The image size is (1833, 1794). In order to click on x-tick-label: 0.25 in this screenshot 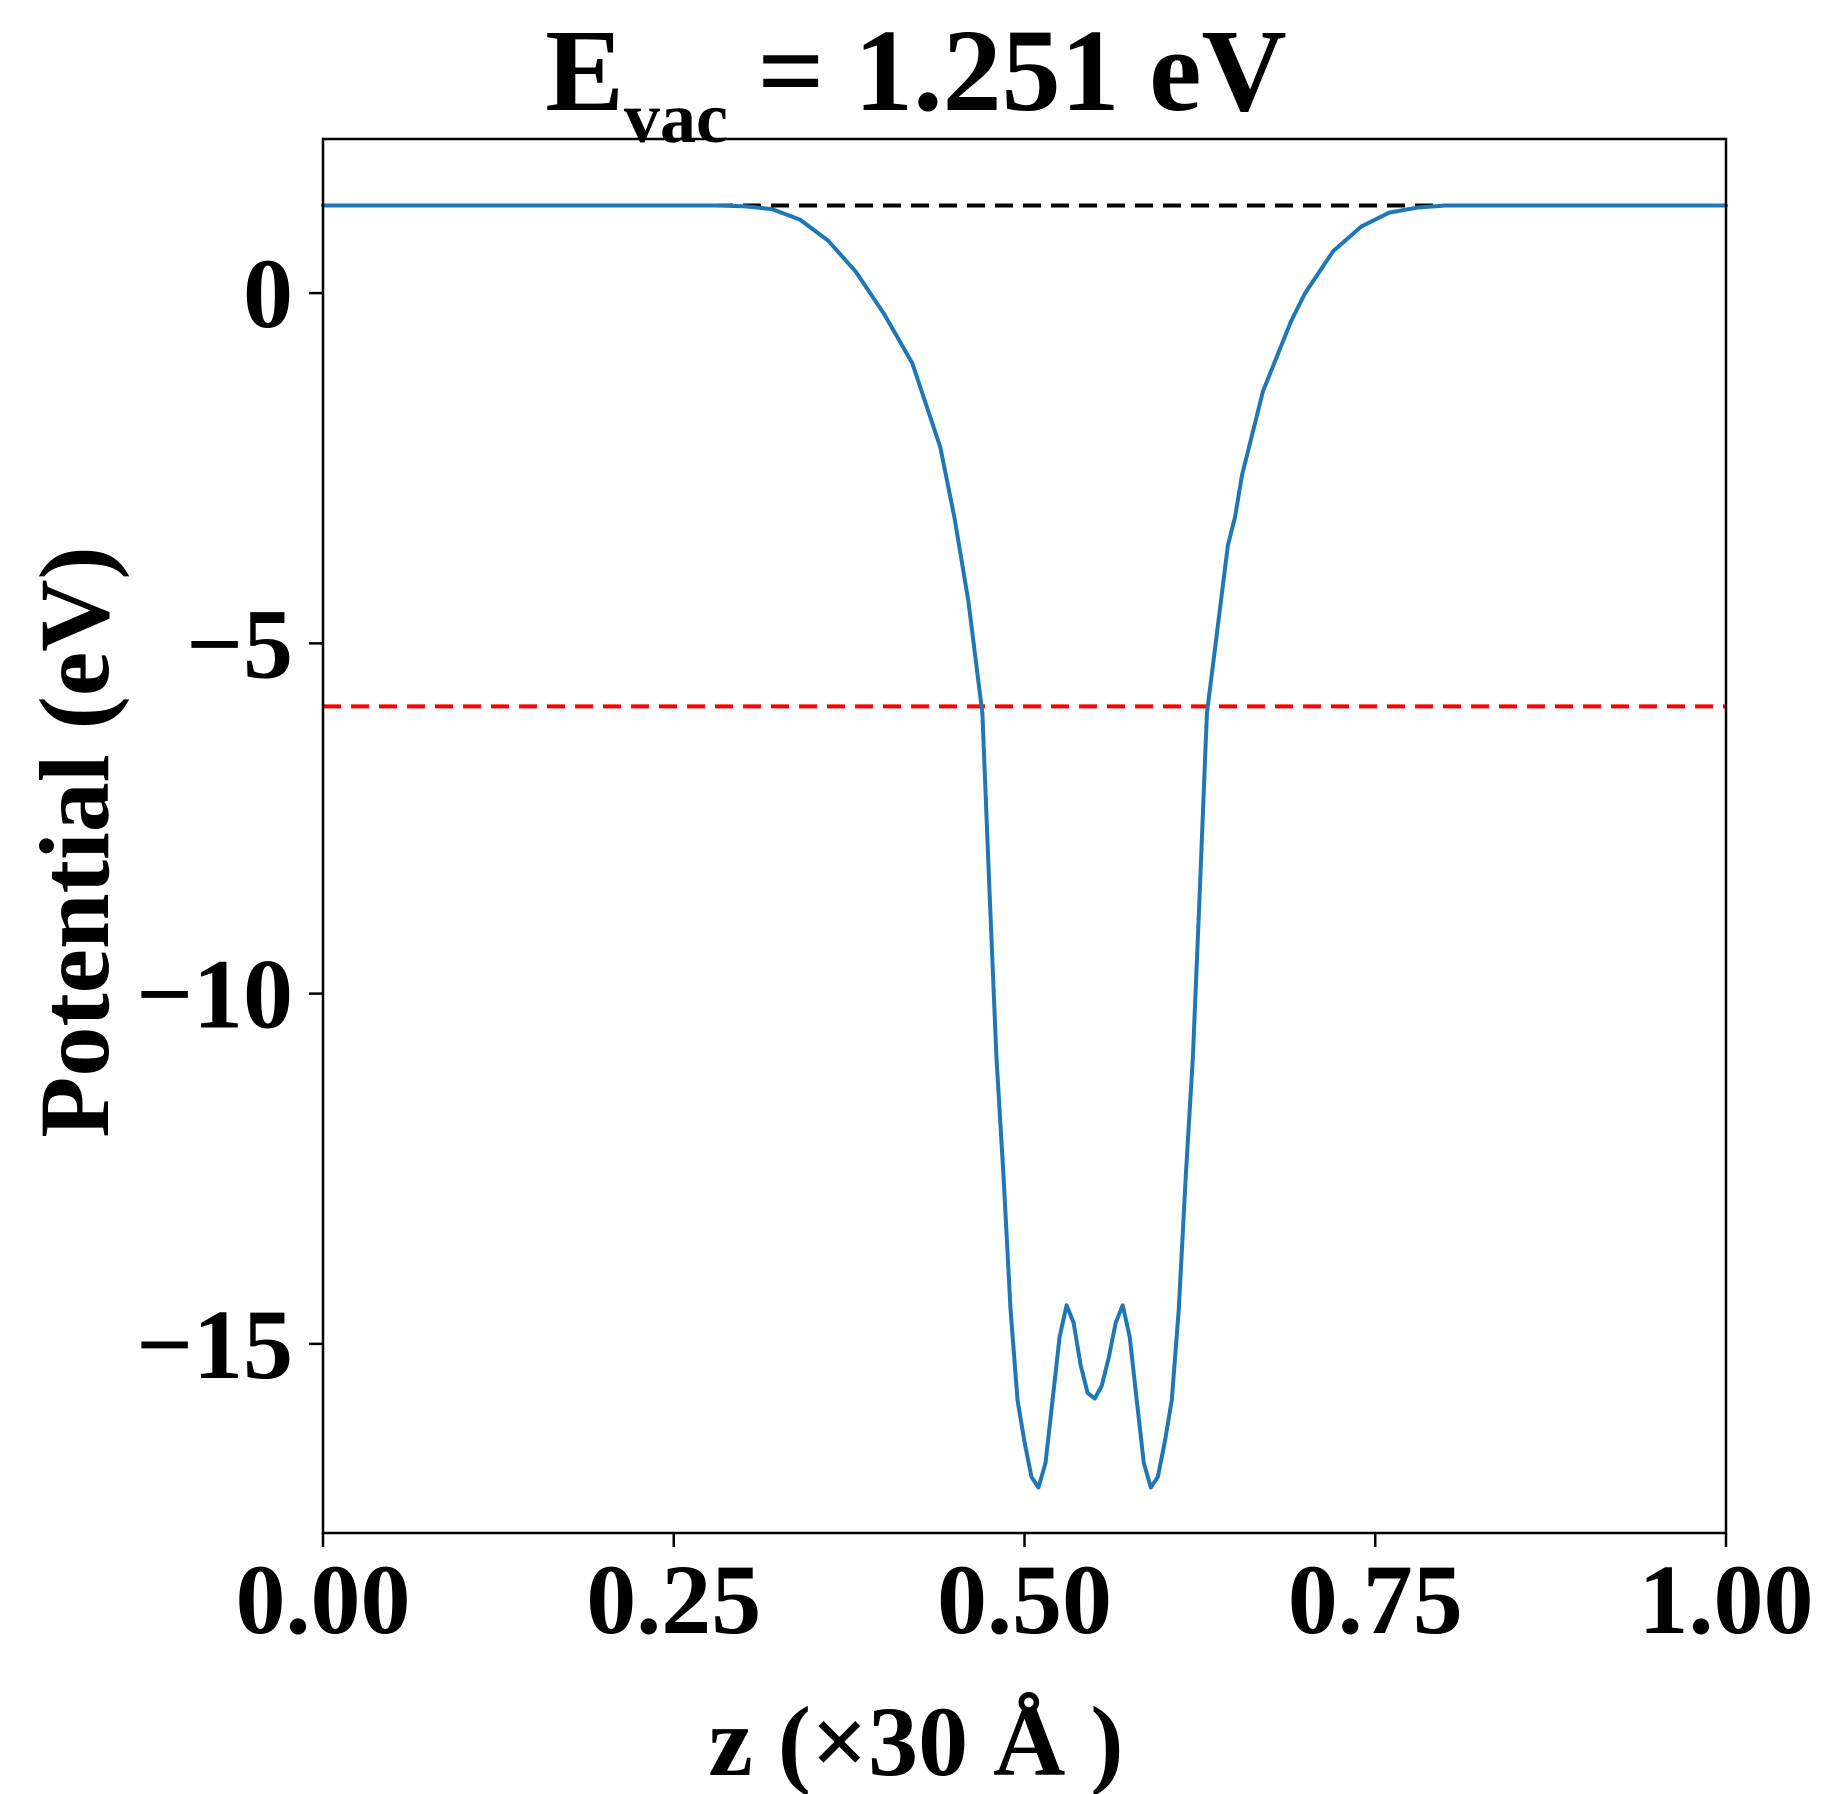, I will do `click(673, 1599)`.